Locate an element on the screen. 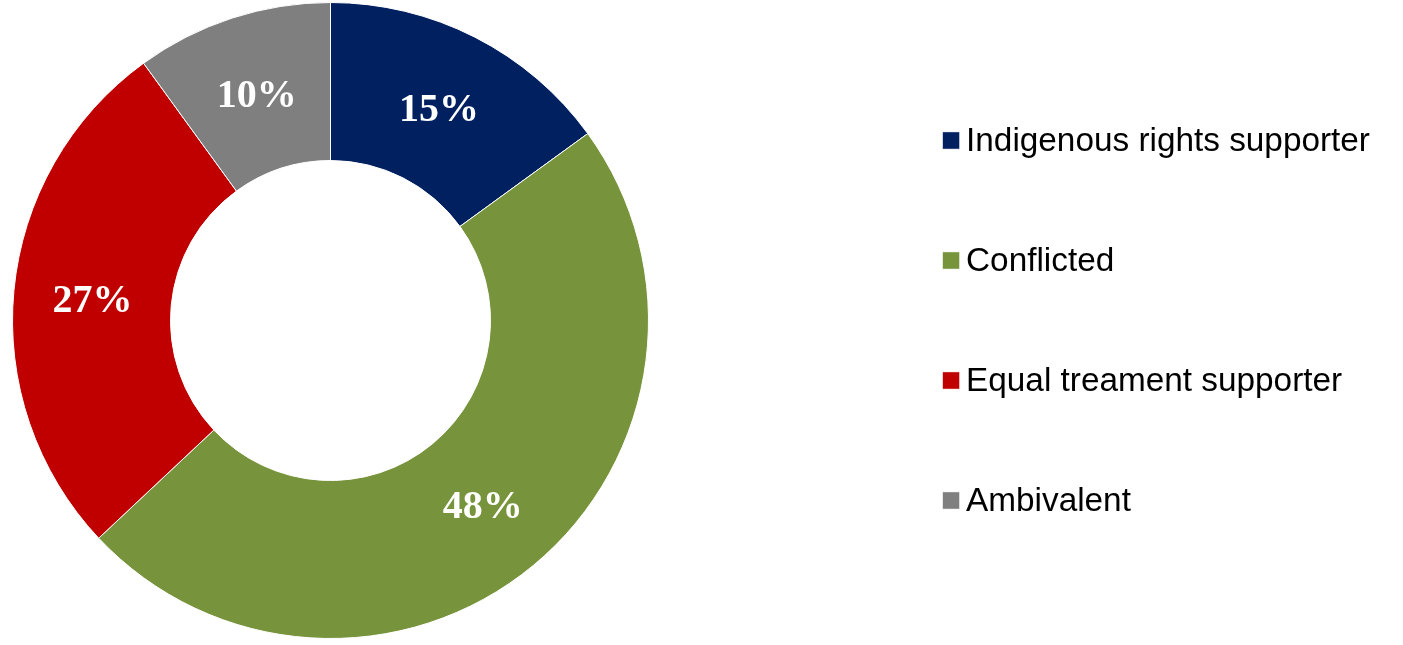 This screenshot has width=1403, height=645. legend-label: Conflicted is located at coordinates (1040, 260).